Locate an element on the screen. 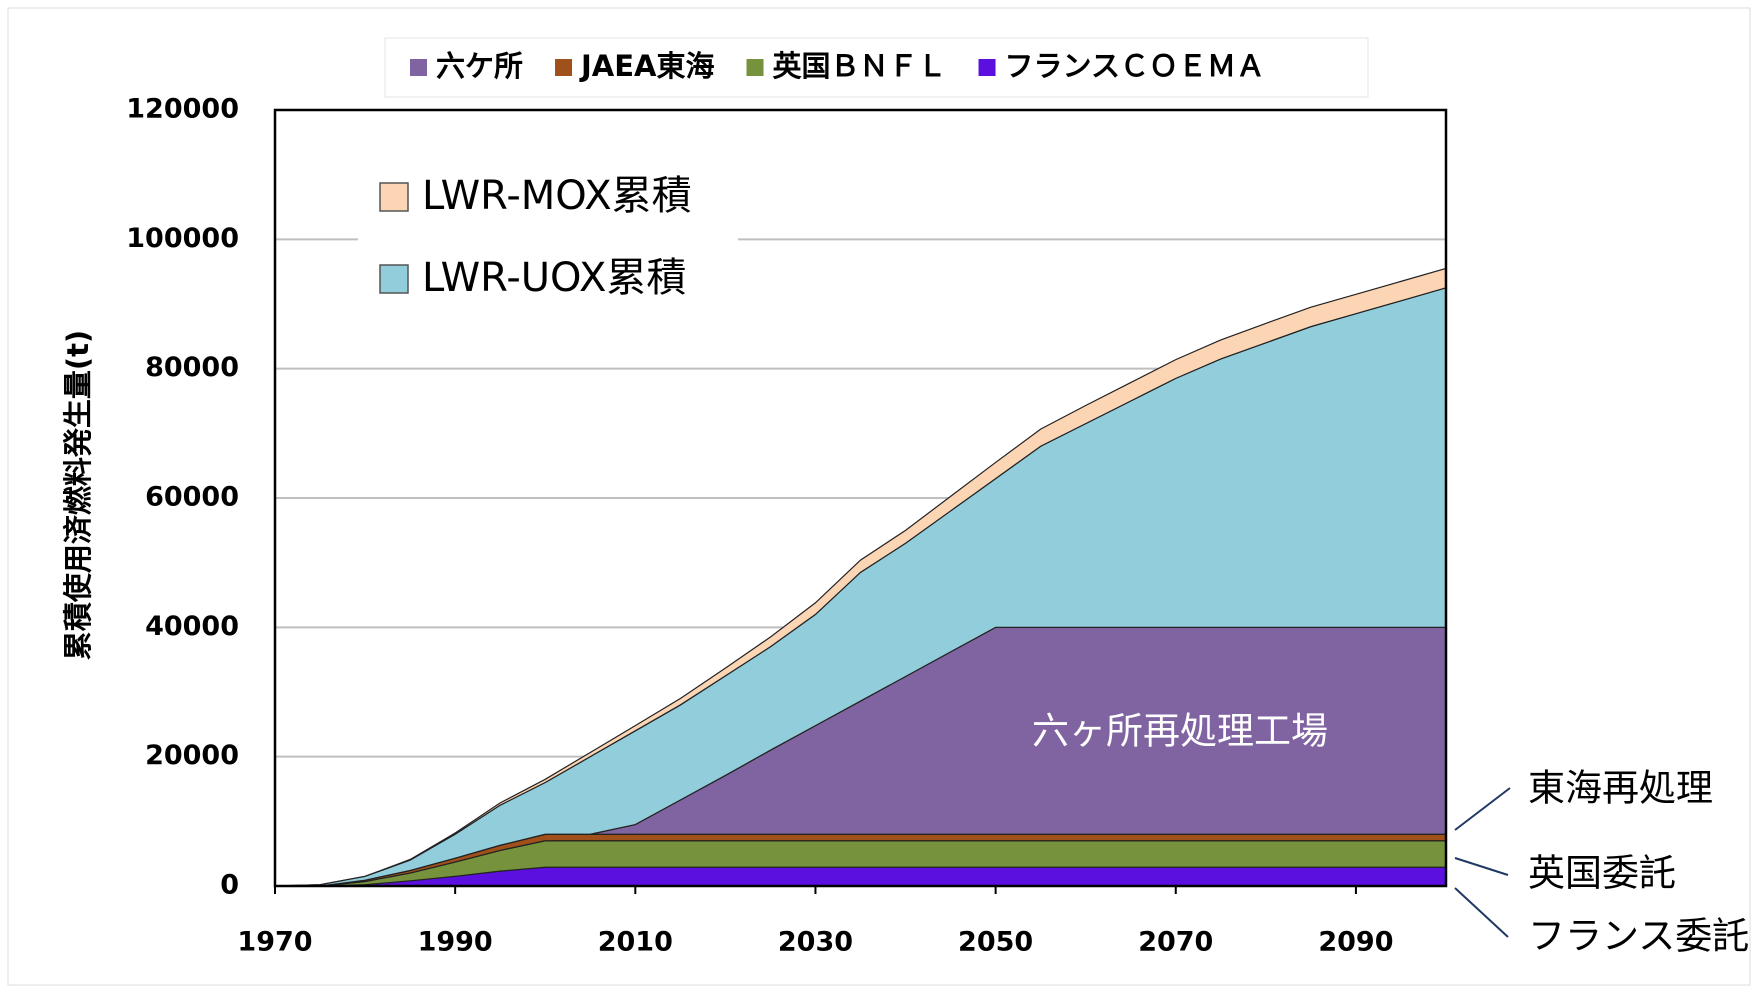 The image size is (1758, 997). x-tick-label: 2090 is located at coordinates (1355, 942).